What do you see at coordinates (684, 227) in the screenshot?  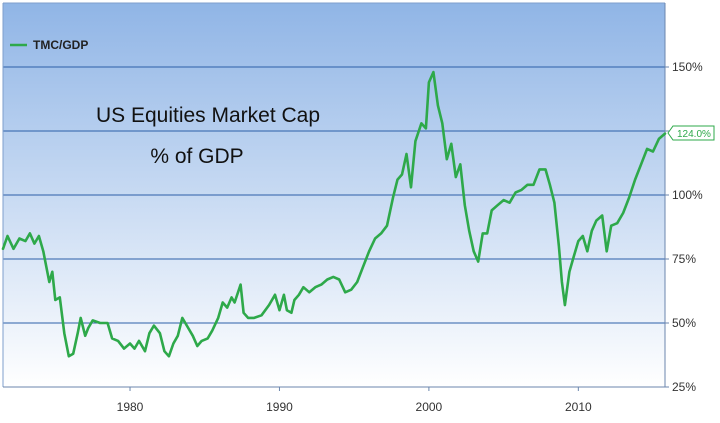 I see `y-axis-ticks: 25%50%75%100%125%150%` at bounding box center [684, 227].